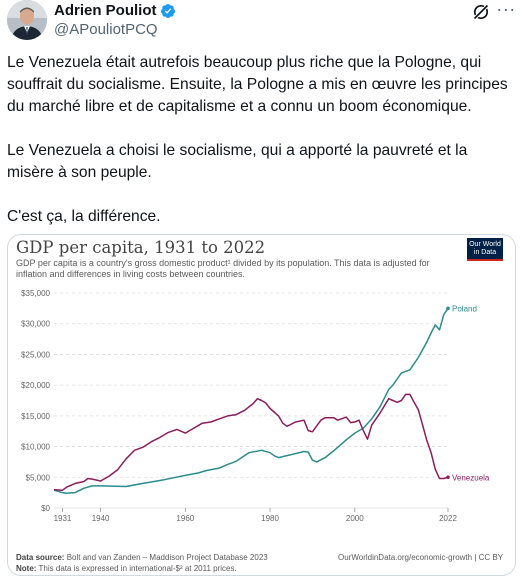 This screenshot has width=522, height=582. I want to click on series-end-point-poland, so click(448, 308).